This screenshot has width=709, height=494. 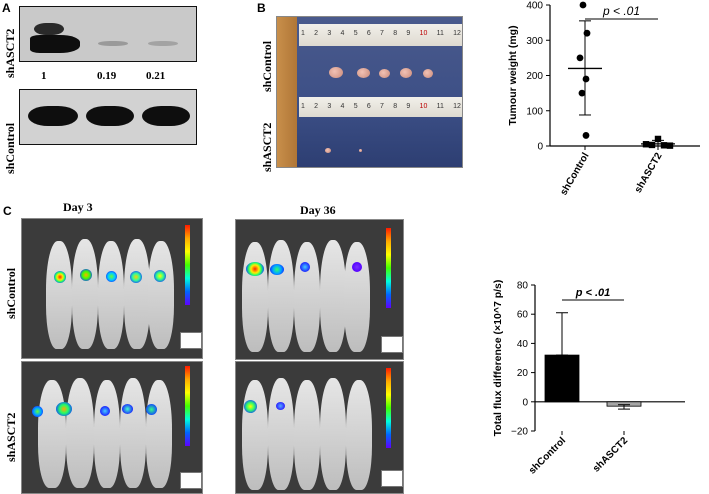 I want to click on blot-band-1-upper, so click(x=49, y=29).